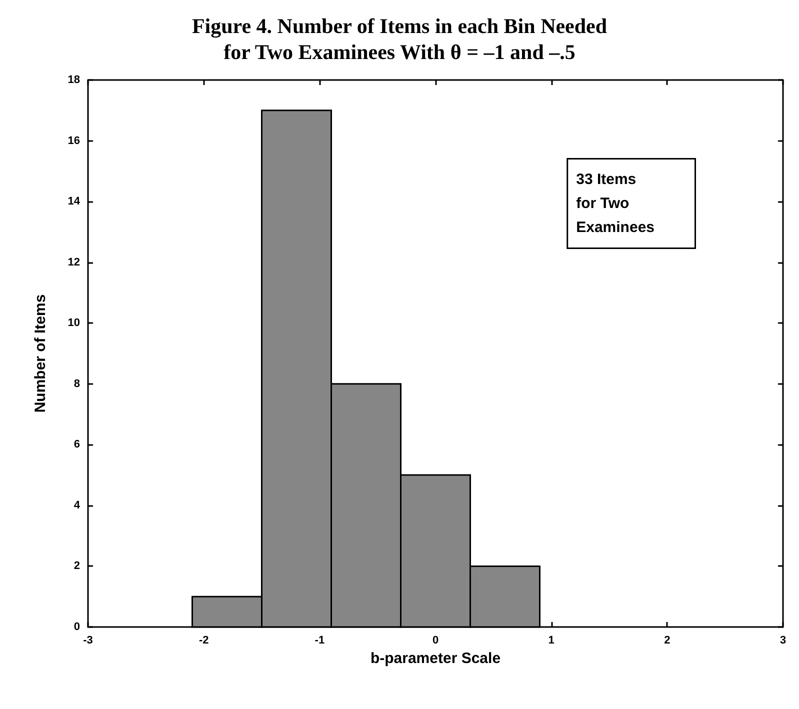 This screenshot has width=799, height=709. I want to click on y-tick-label: 6, so click(77, 444).